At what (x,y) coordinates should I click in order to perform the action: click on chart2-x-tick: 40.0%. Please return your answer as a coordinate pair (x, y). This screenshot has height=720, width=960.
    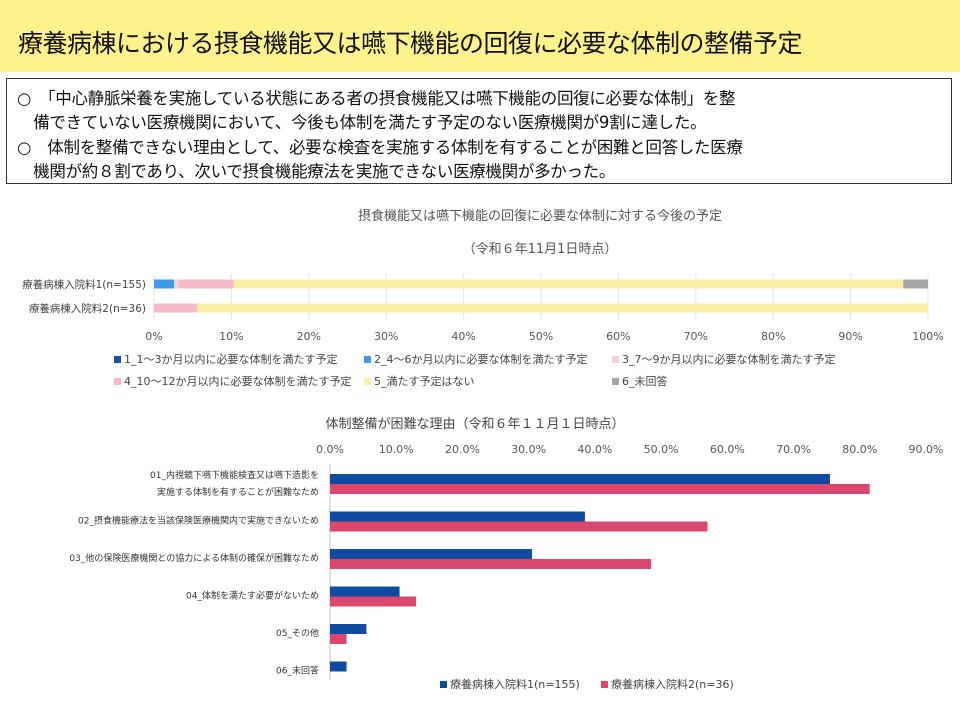
    Looking at the image, I should click on (594, 449).